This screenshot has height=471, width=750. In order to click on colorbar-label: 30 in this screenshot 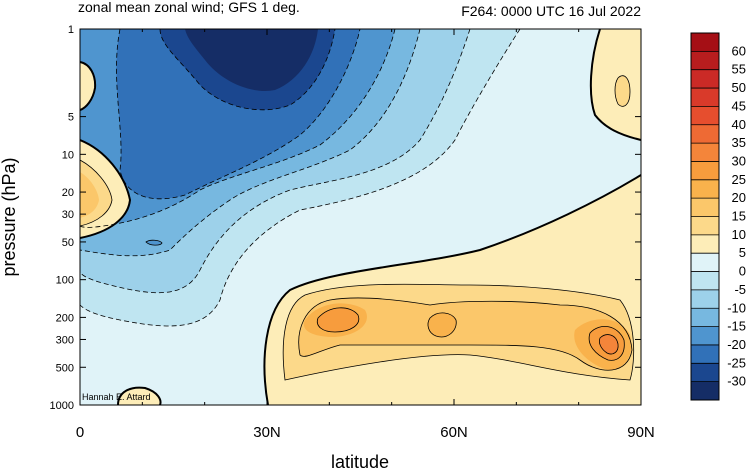, I will do `click(739, 160)`.